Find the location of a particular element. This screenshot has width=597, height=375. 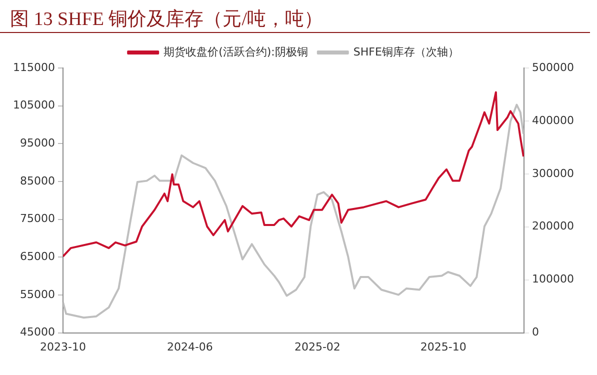

y2-tick-label: 300000 is located at coordinates (553, 173).